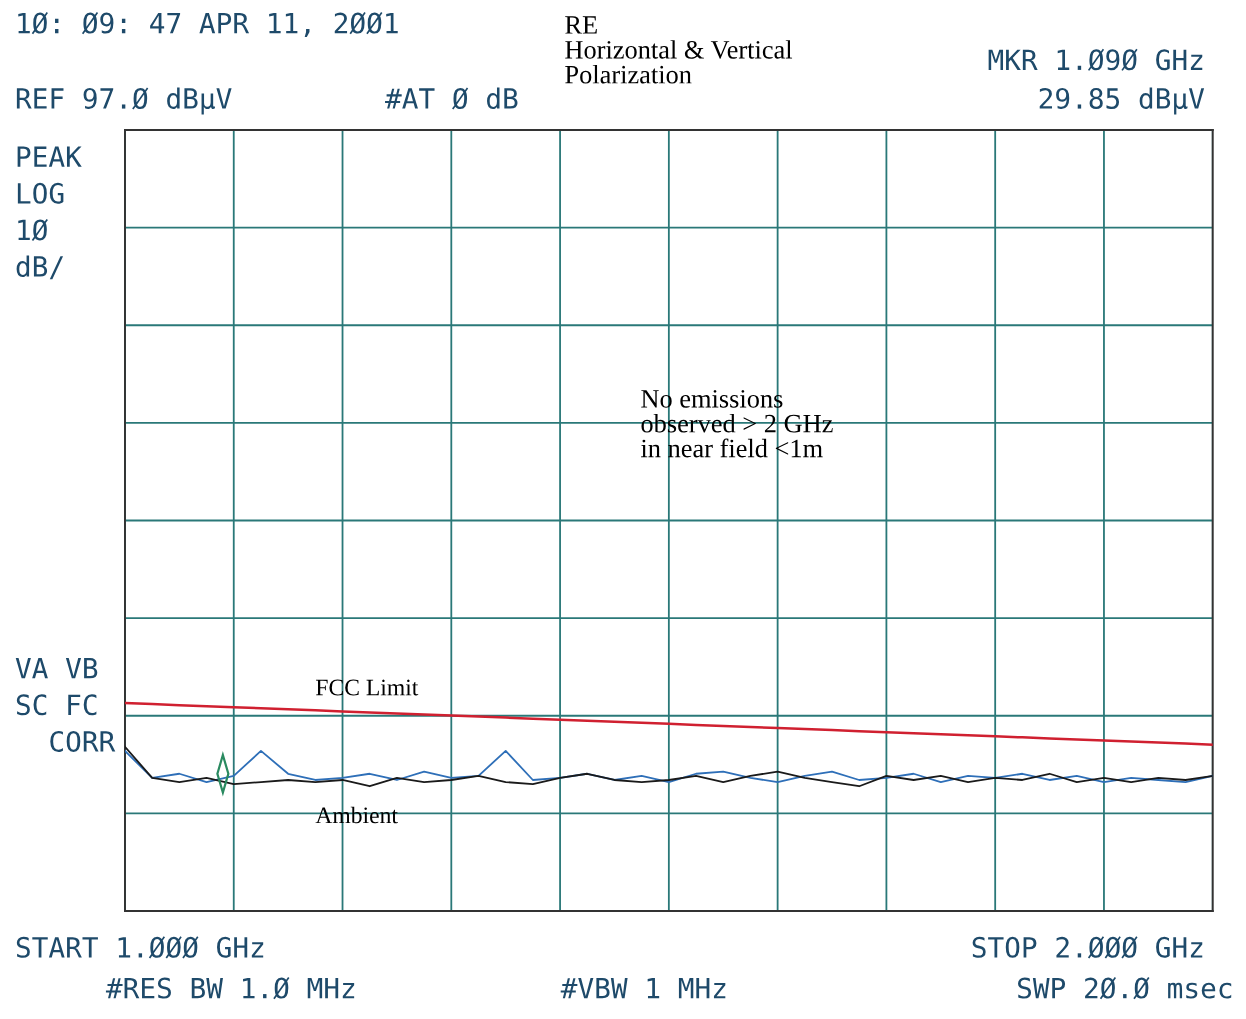 The image size is (1246, 1019). I want to click on text: #AT Ø dB, so click(451, 98).